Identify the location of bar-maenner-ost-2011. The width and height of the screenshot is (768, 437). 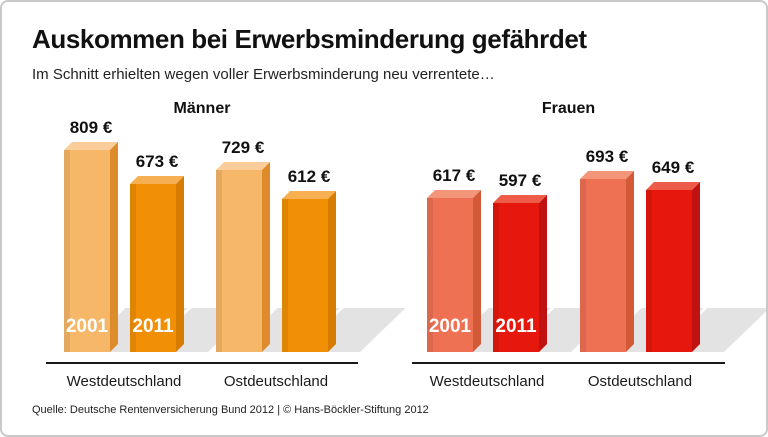
(309, 271).